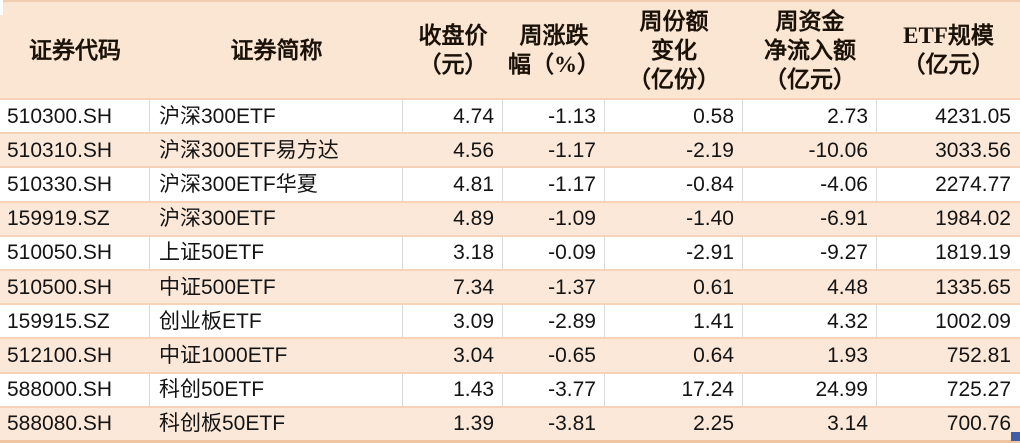 This screenshot has width=1020, height=443. I want to click on column-header-weekly_change_pct: 周涨跌 幅（%）, so click(554, 50).